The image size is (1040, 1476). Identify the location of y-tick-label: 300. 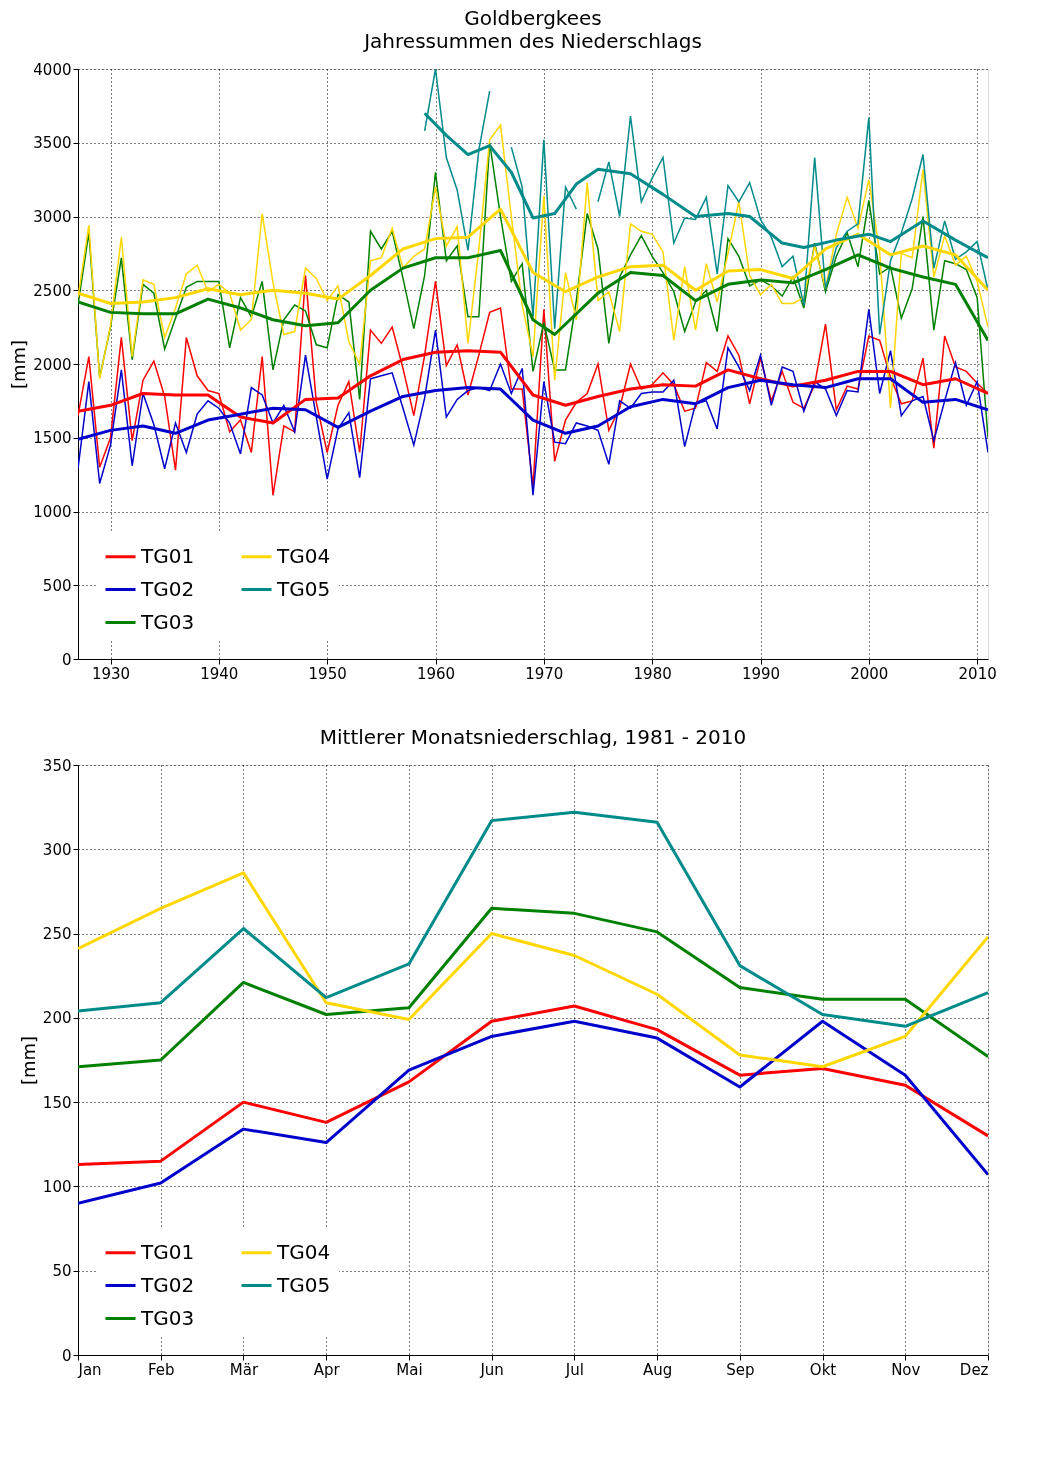
(57, 849).